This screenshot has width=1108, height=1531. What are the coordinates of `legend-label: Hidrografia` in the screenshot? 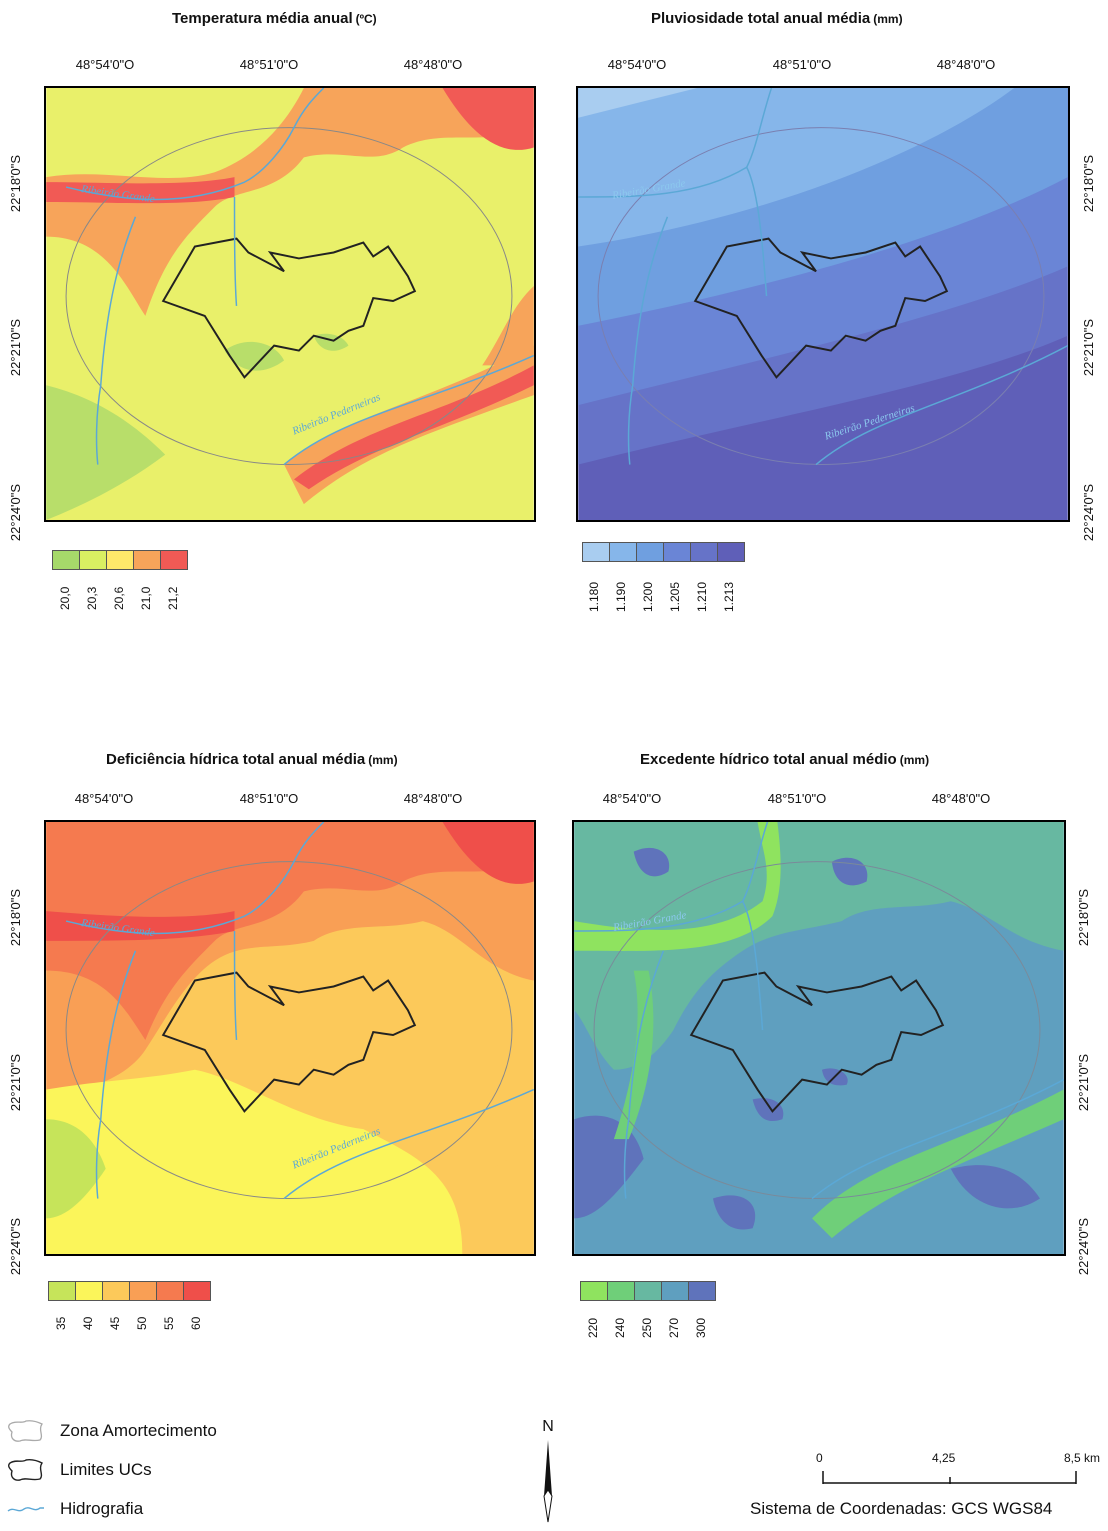 It's located at (102, 1508).